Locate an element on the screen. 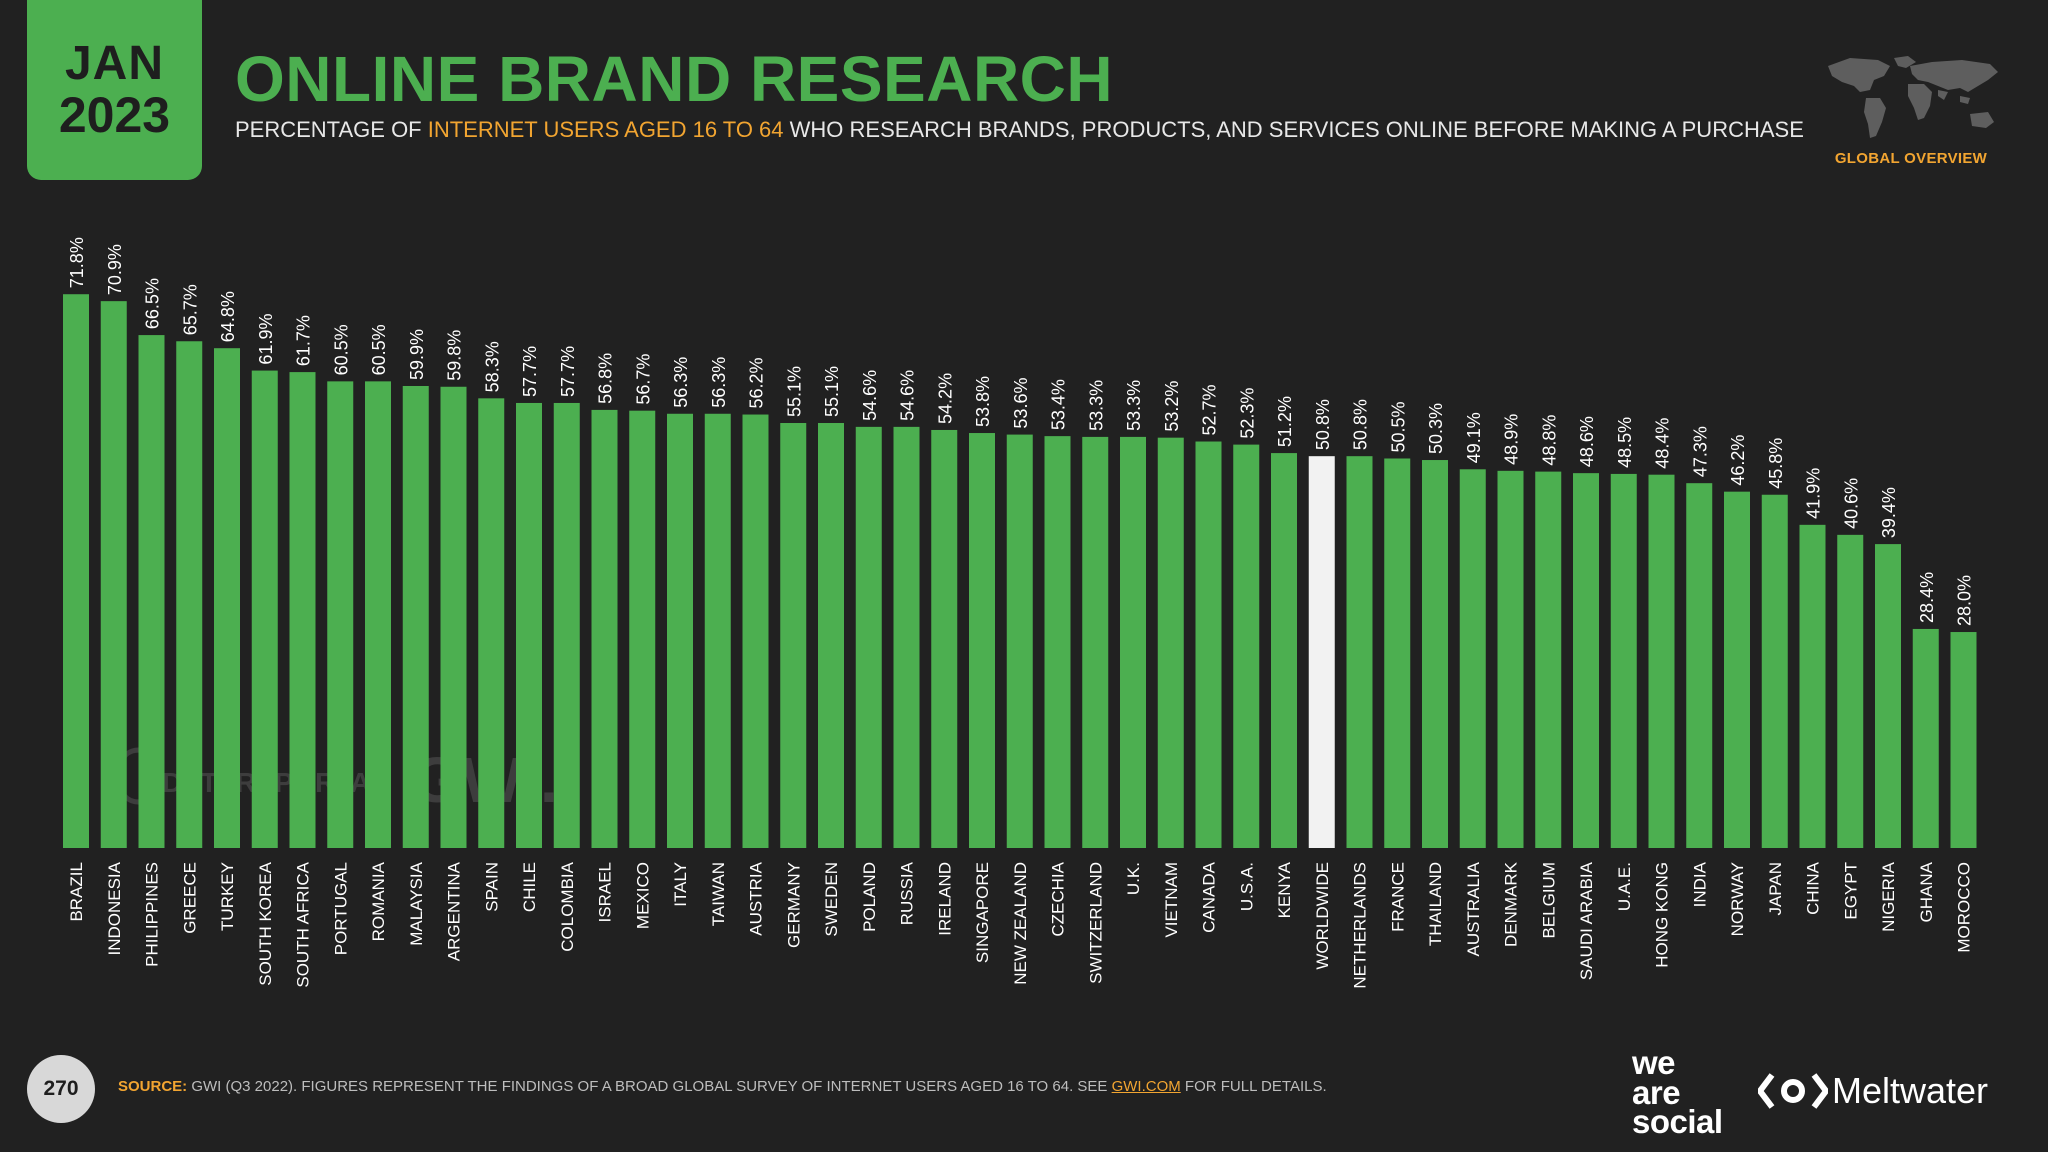  bar-singapore is located at coordinates (982, 640).